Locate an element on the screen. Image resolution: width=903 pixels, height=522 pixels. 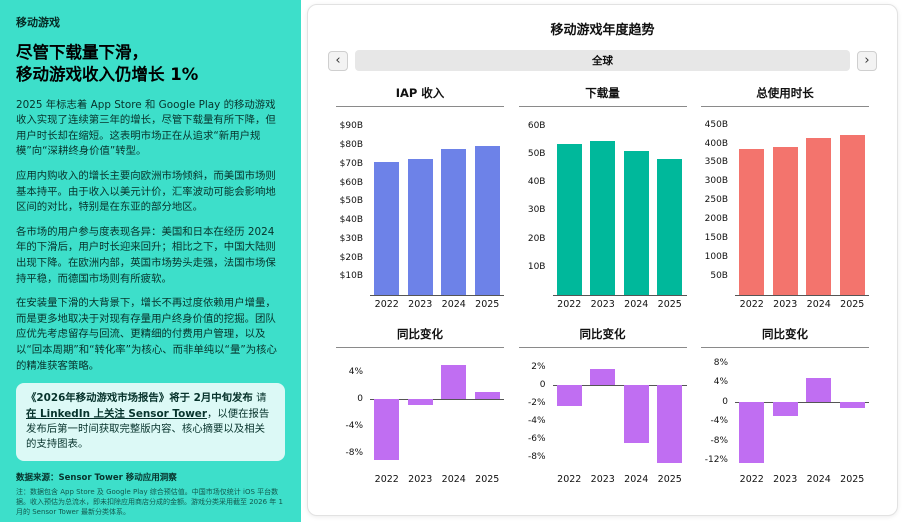
y-tick-label: 2% is located at coordinates (538, 367).